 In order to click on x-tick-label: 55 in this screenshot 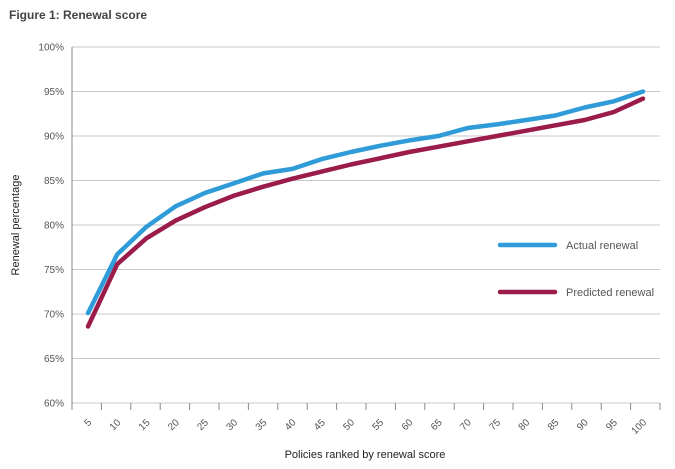, I will do `click(379, 425)`.